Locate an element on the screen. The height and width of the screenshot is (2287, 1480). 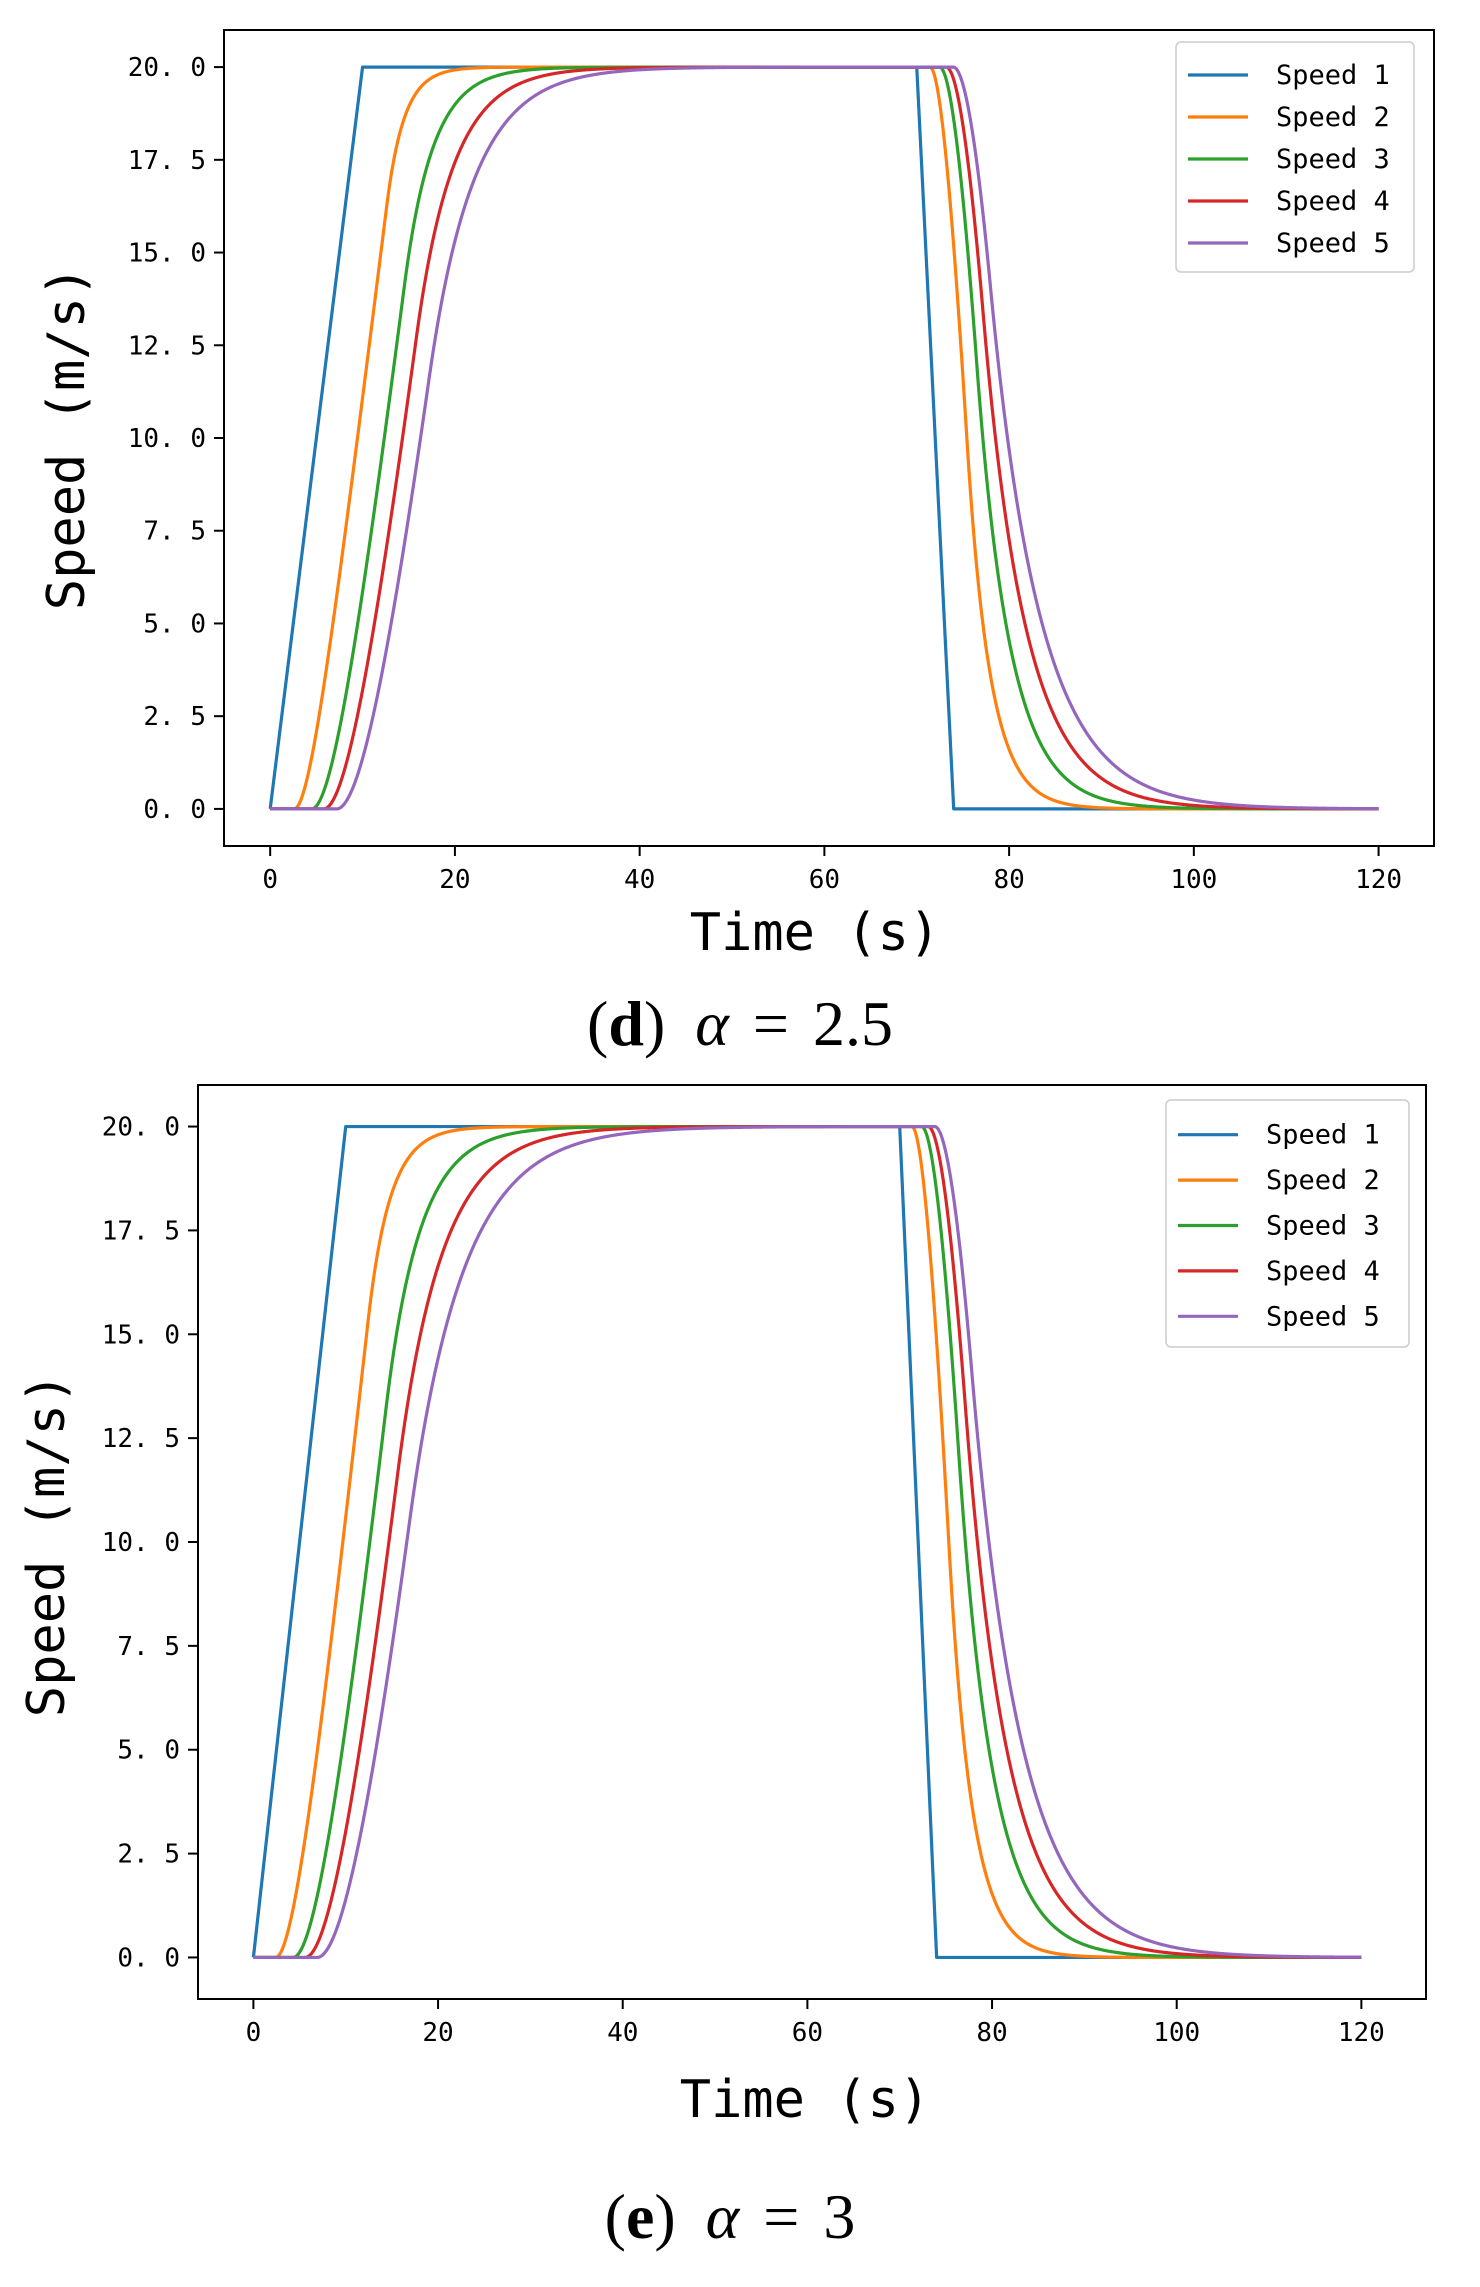
caption-label: d is located at coordinates (626, 1023).